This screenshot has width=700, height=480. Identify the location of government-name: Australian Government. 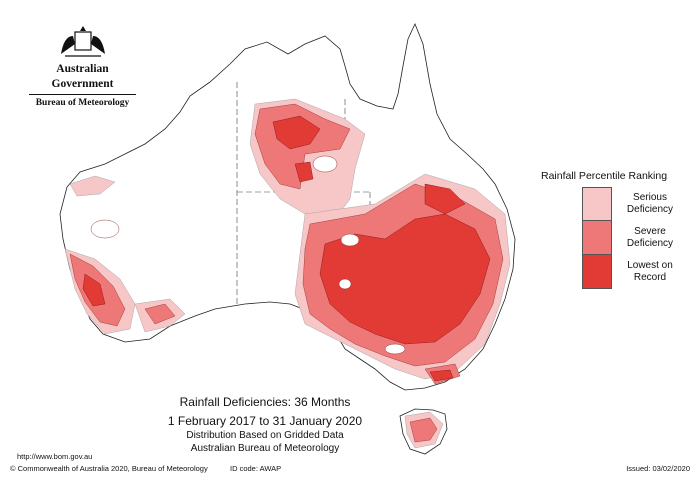
(82, 76).